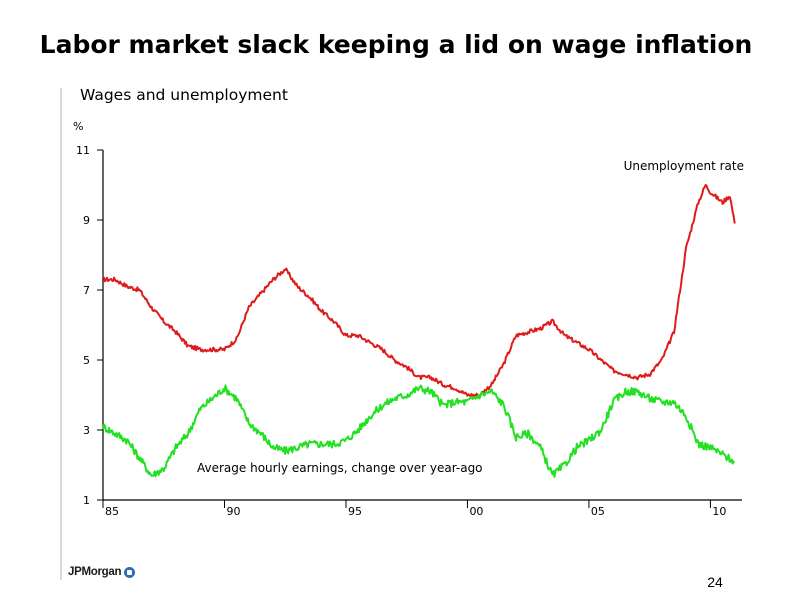 This screenshot has width=792, height=612. I want to click on x-tick-label: 05, so click(598, 511).